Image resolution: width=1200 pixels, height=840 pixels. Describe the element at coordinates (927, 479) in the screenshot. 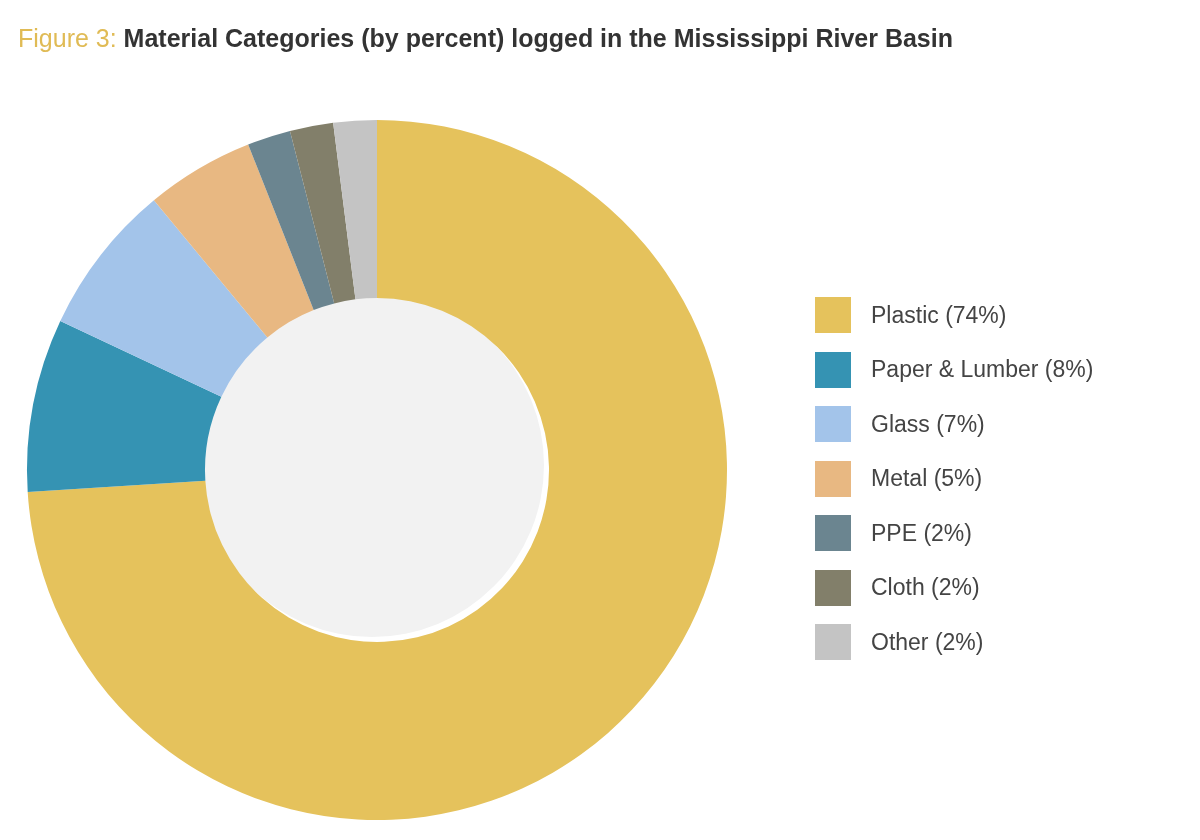

I see `legend-label: Metal (5%)` at that location.